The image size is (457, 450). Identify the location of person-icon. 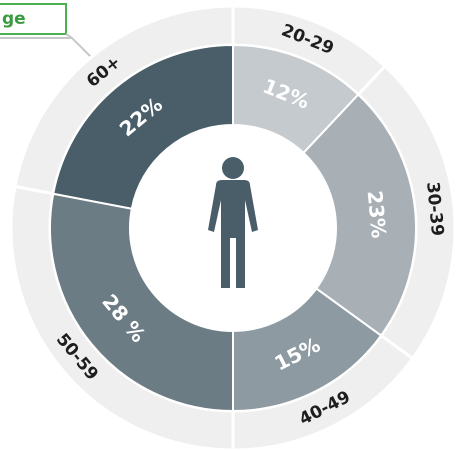
(233, 222).